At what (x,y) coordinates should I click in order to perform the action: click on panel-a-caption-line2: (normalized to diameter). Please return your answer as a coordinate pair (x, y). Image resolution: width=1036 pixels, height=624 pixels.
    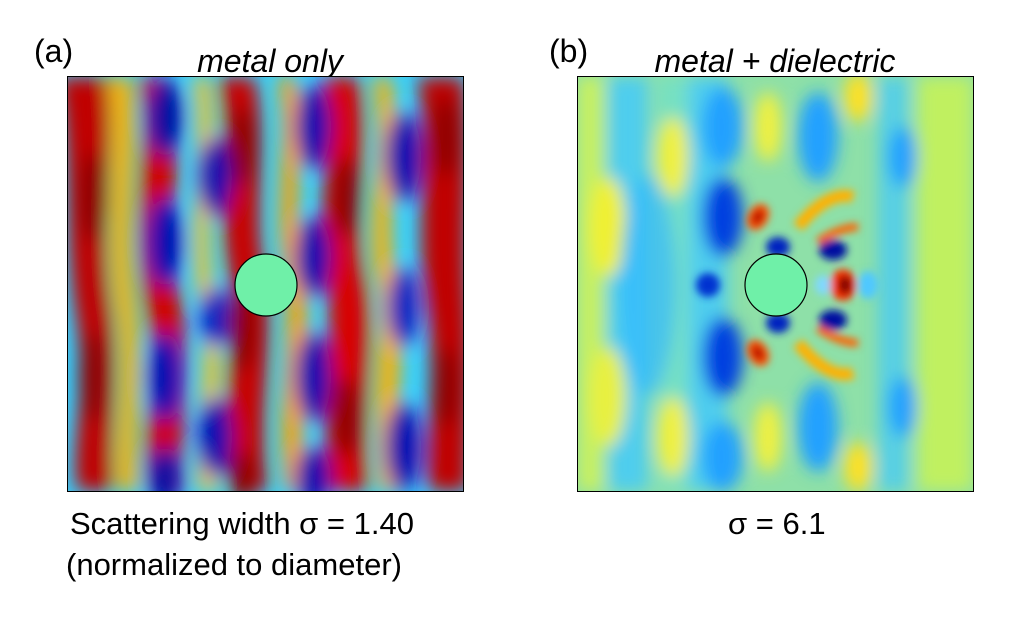
    Looking at the image, I should click on (234, 564).